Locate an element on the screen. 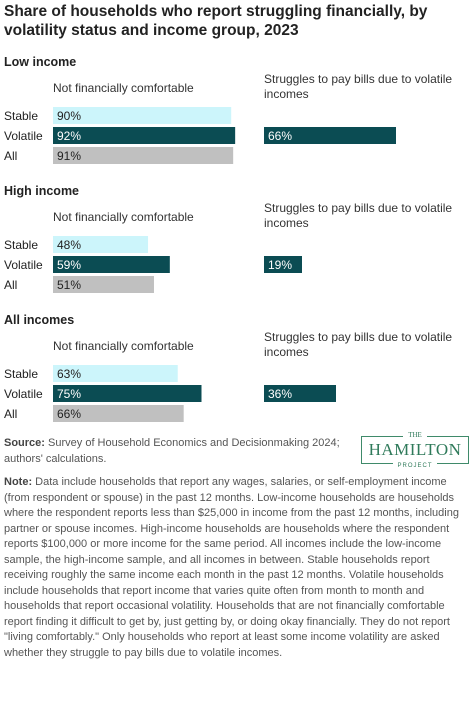 The height and width of the screenshot is (716, 474). data-label: 92% is located at coordinates (69, 136).